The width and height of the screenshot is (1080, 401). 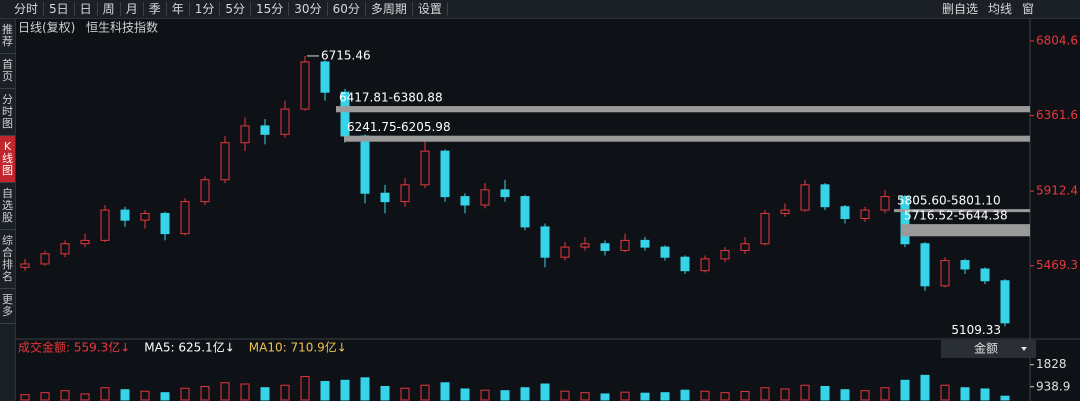 What do you see at coordinates (109, 9) in the screenshot?
I see `period-tab: 周` at bounding box center [109, 9].